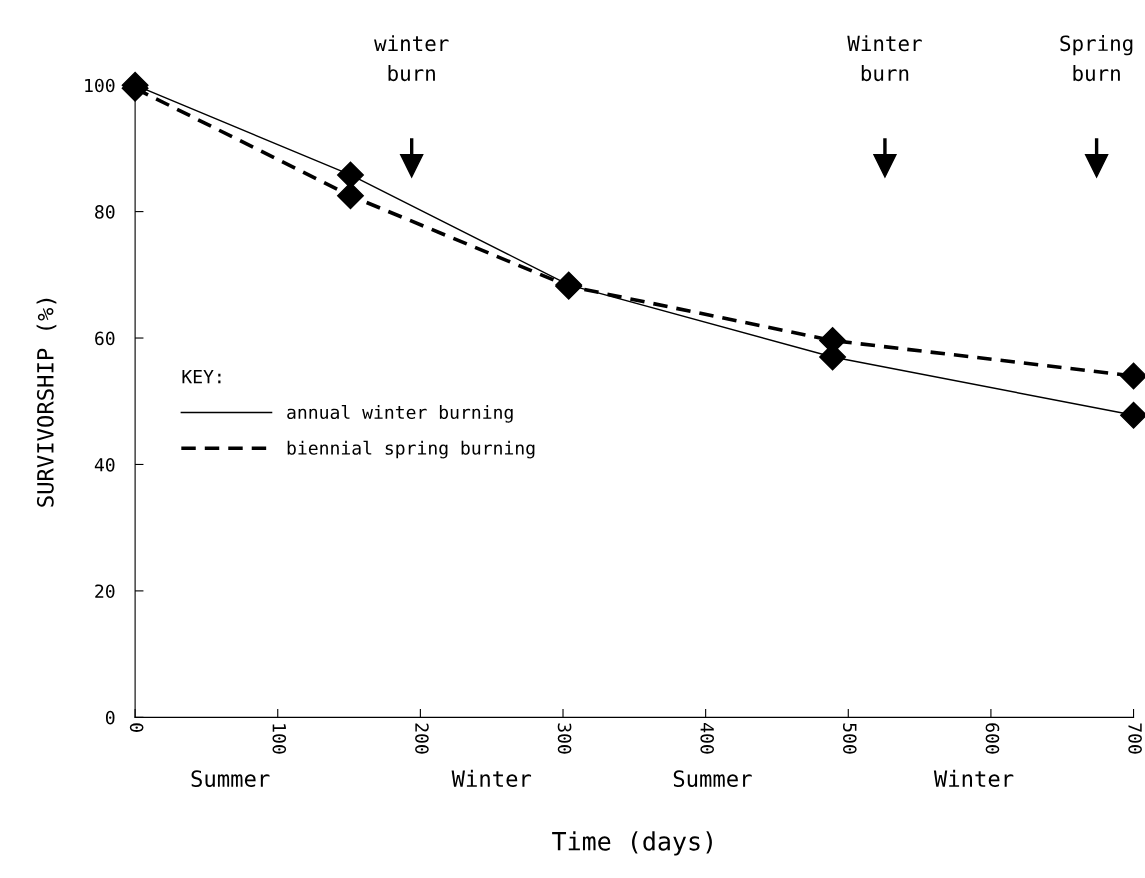 This screenshot has width=1145, height=878. I want to click on y-tick-label: 0, so click(110, 717).